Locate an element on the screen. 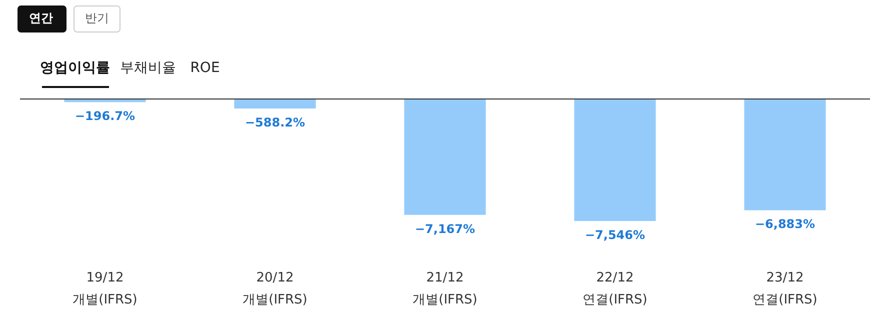 This screenshot has height=333, width=885. x-tick-label: 23/12 연결(IFRS) is located at coordinates (785, 289).